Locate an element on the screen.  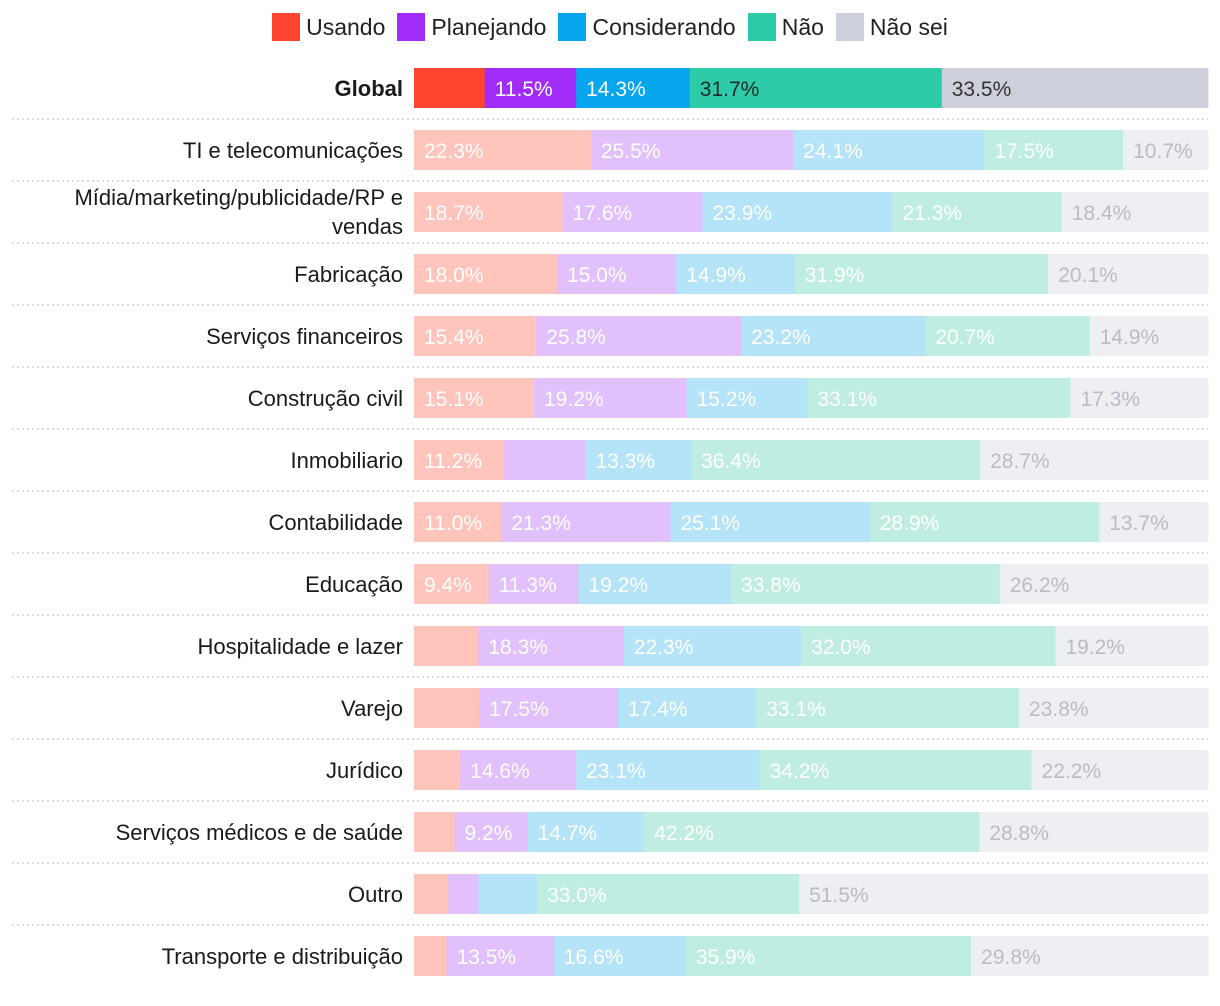
legend-label: Planejando is located at coordinates (489, 26).